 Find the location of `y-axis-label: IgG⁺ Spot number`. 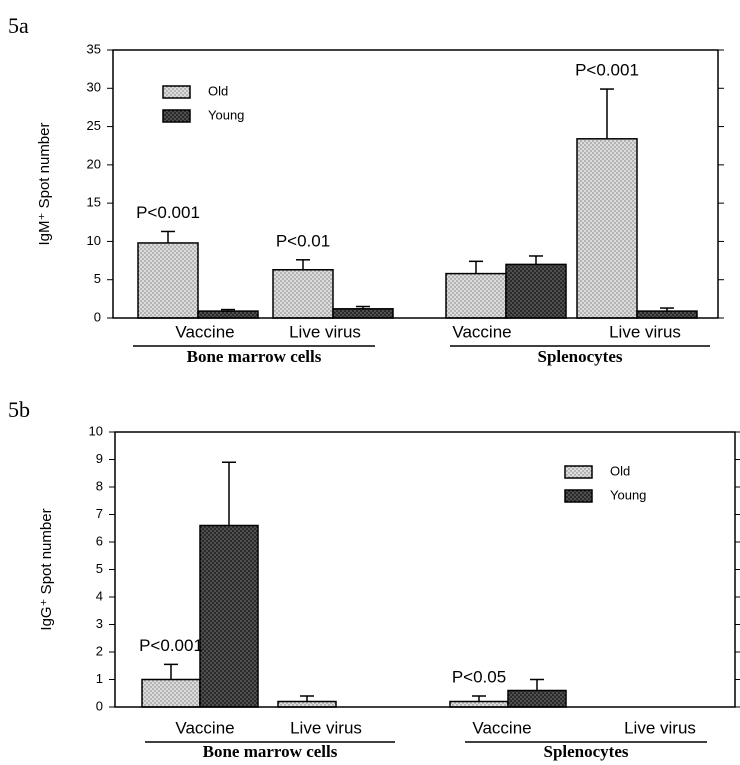

y-axis-label: IgG⁺ Spot number is located at coordinates (46, 569).